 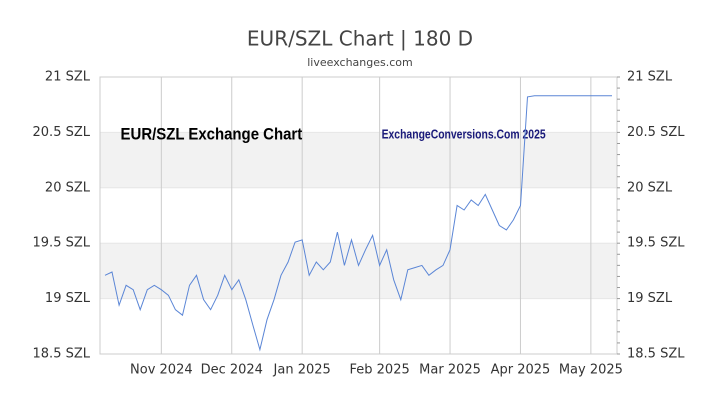 What do you see at coordinates (359, 62) in the screenshot?
I see `chart-subtitle: liveexchanges.com` at bounding box center [359, 62].